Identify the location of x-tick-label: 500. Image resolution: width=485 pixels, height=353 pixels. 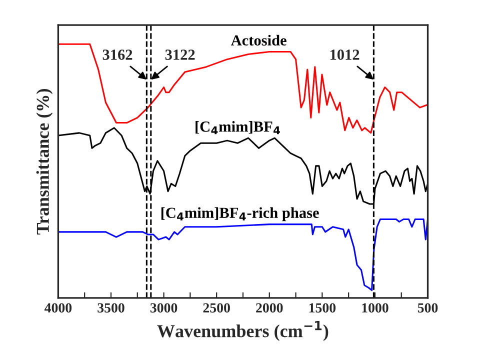
(428, 308).